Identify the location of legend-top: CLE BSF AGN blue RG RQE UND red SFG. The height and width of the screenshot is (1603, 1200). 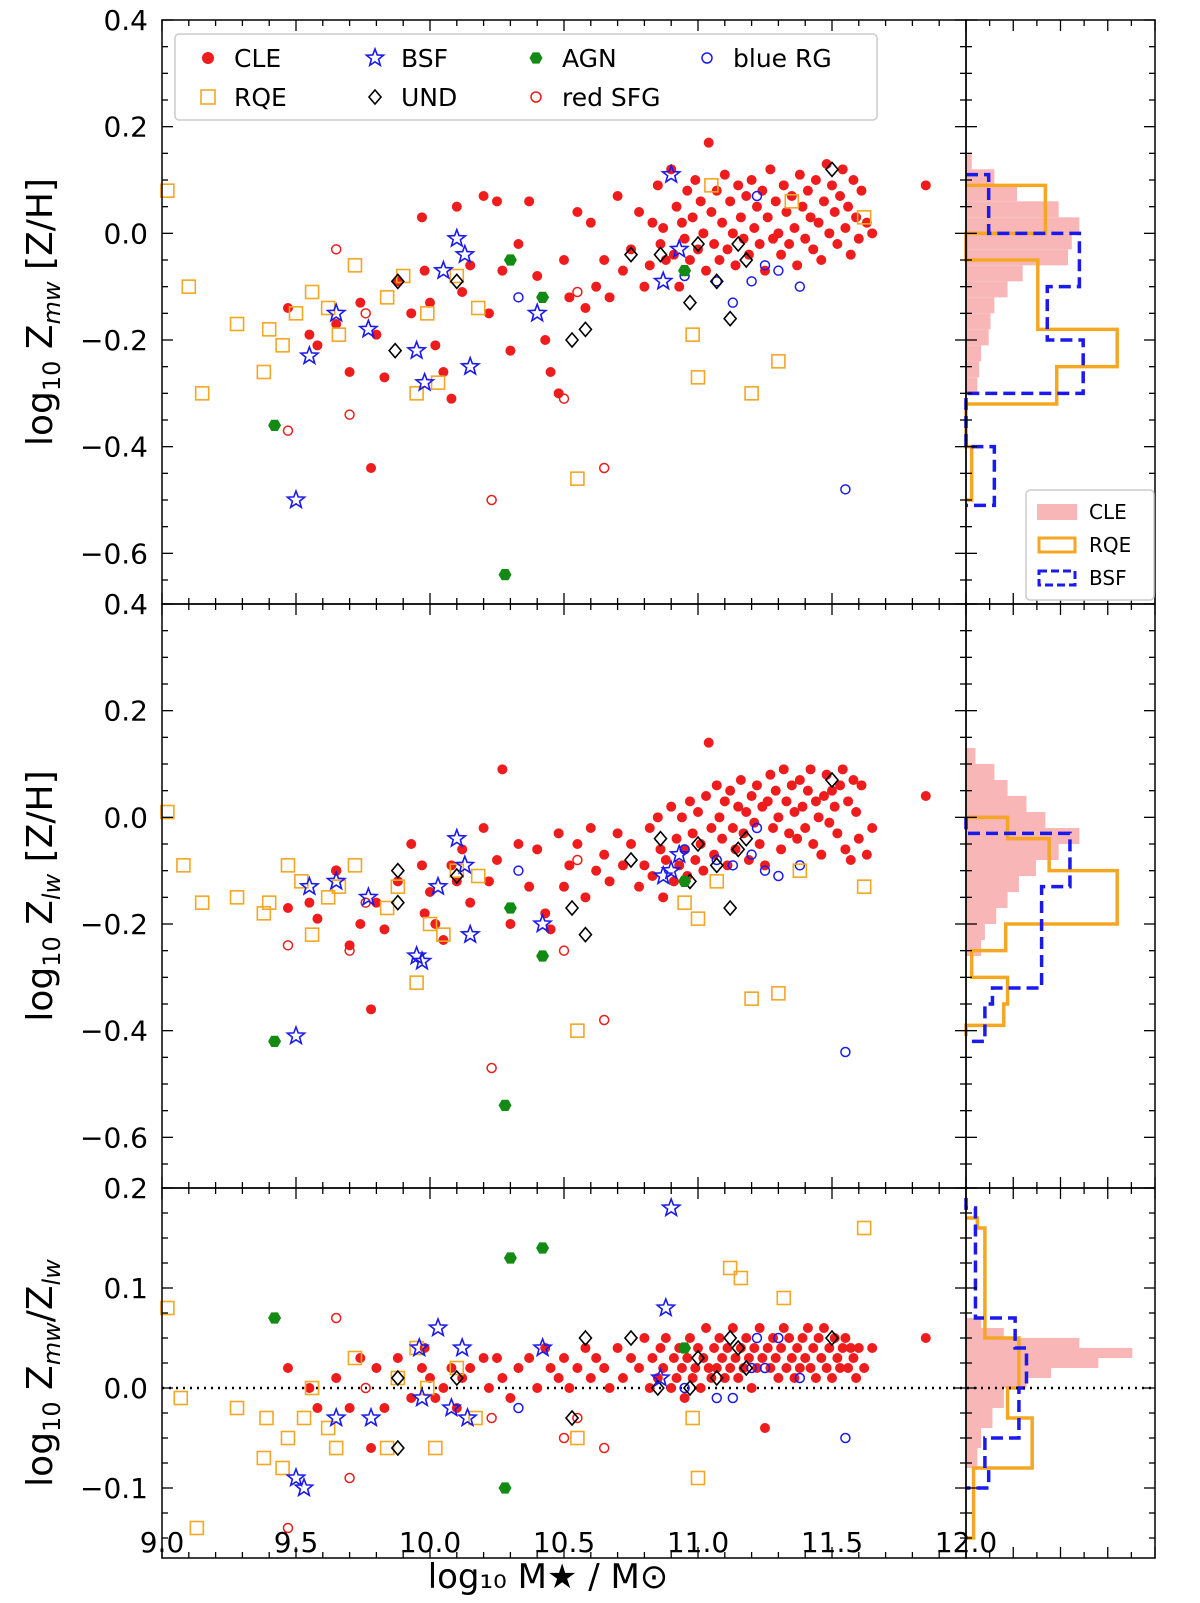
(526, 77).